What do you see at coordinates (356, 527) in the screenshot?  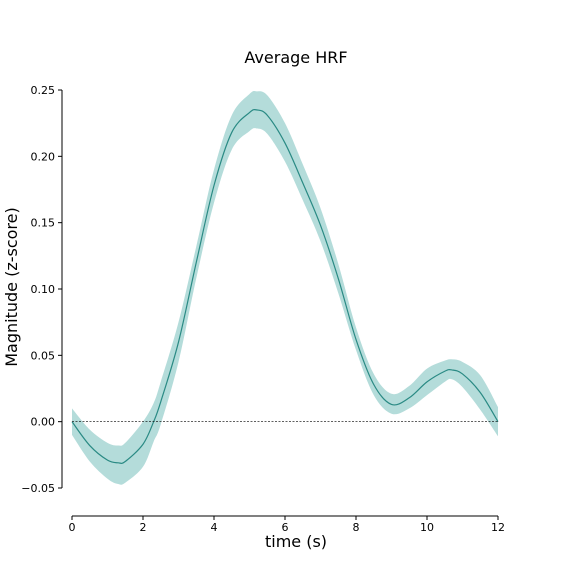 I see `x-tick-label: 8` at bounding box center [356, 527].